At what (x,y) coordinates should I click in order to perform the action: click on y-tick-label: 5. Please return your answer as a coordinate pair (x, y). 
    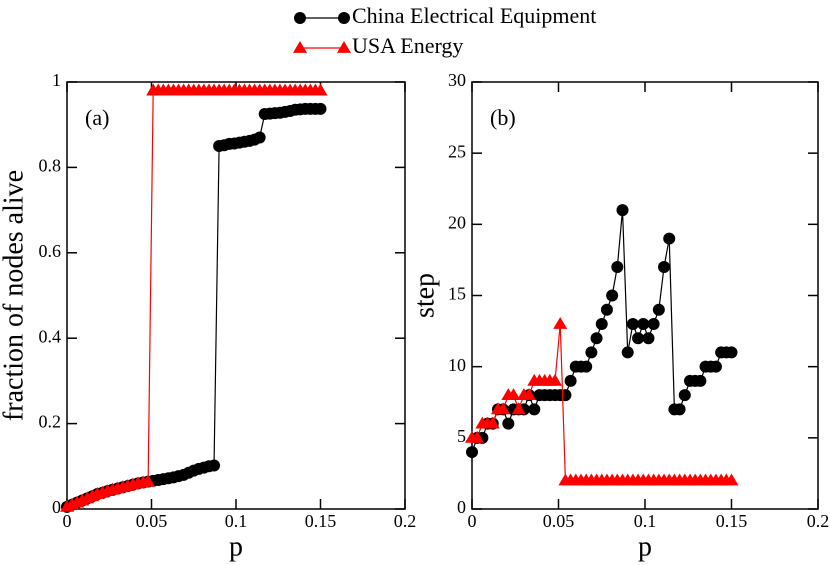
    Looking at the image, I should click on (461, 436).